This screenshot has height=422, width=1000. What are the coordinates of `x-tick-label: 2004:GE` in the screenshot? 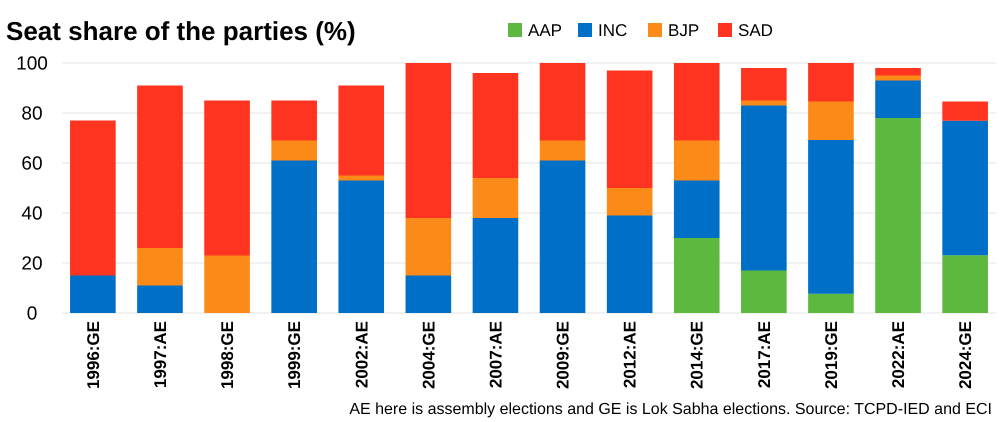 It's located at (428, 355).